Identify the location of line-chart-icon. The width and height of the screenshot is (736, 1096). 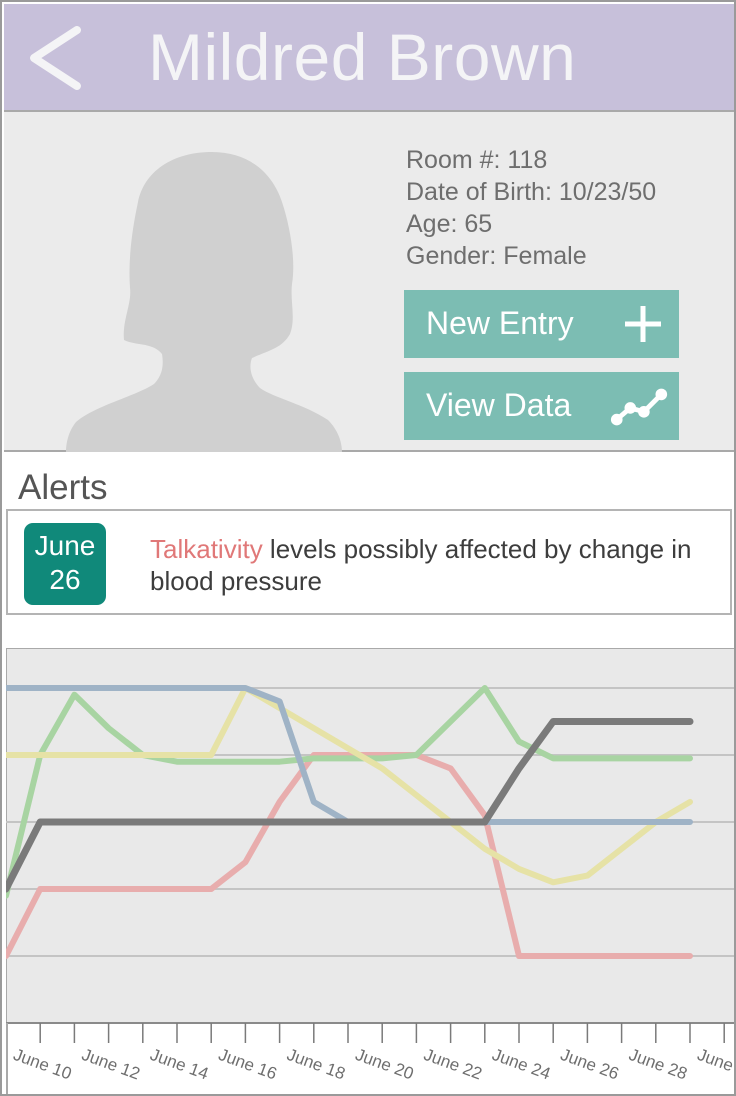
(639, 407).